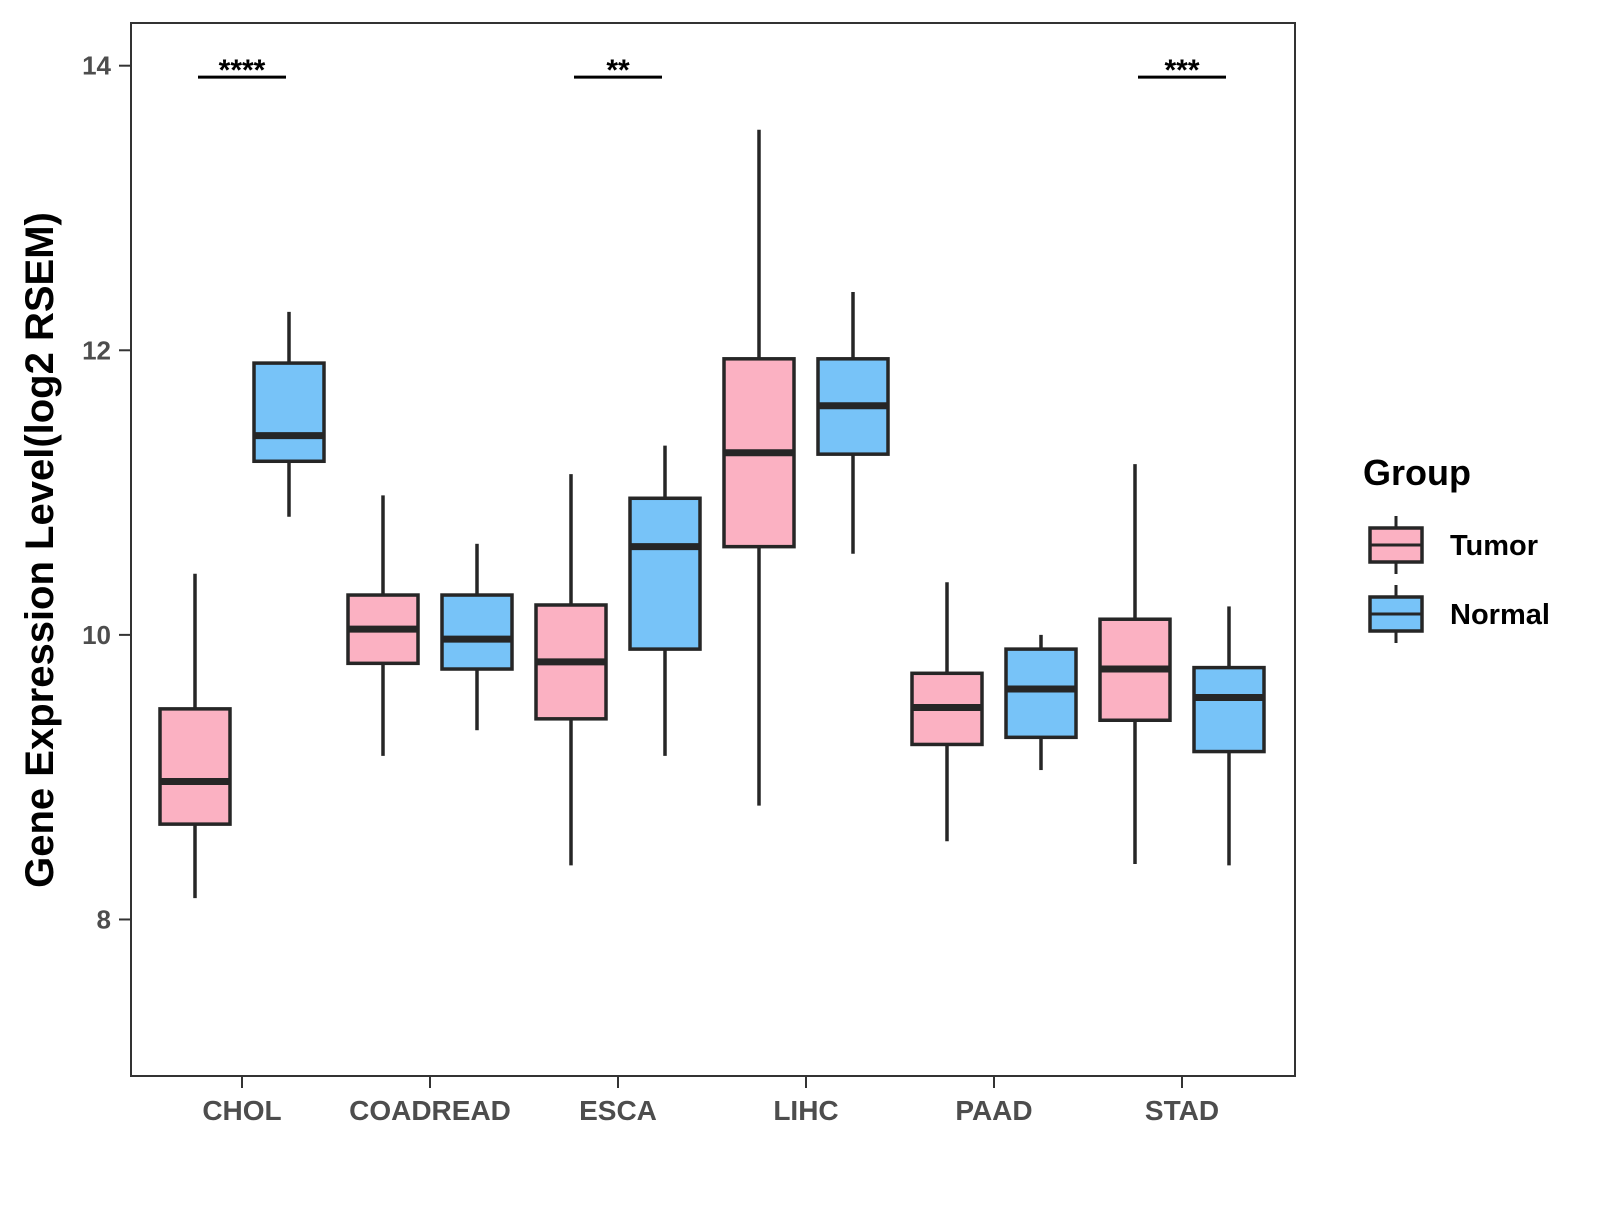 This screenshot has height=1205, width=1600. I want to click on box-tumor-esca, so click(571, 670).